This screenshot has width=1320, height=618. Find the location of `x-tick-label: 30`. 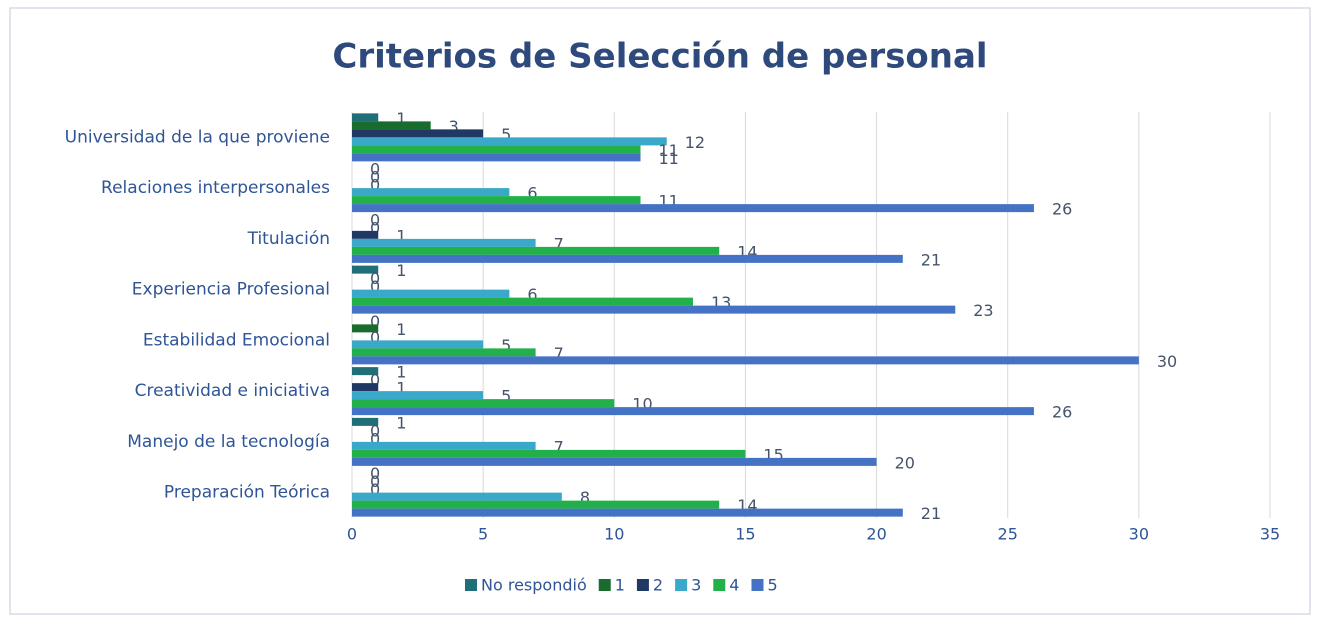

x-tick-label: 30 is located at coordinates (1139, 534).